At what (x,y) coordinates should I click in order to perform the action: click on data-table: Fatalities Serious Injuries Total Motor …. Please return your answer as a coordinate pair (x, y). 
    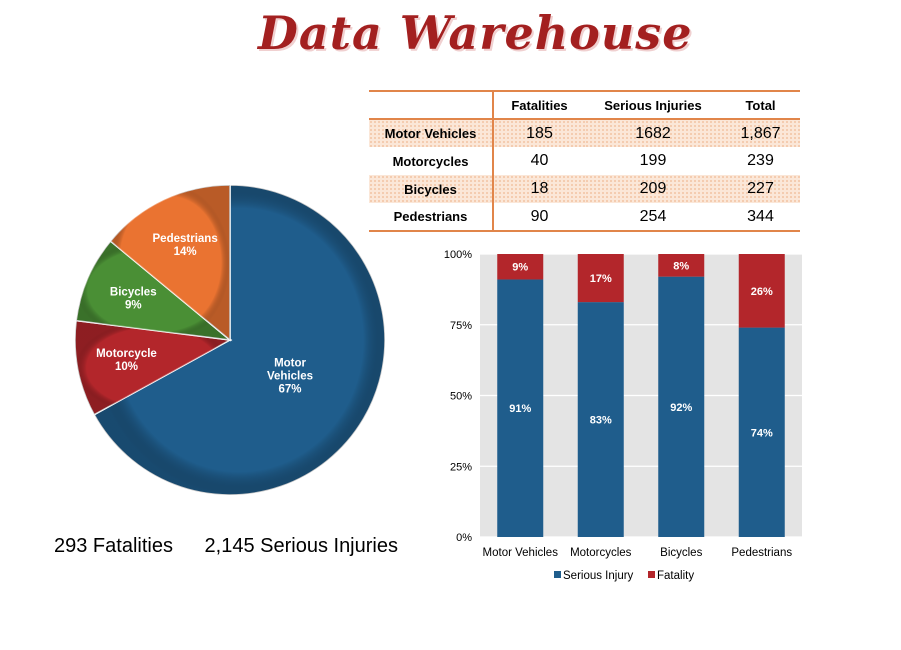
    Looking at the image, I should click on (584, 161).